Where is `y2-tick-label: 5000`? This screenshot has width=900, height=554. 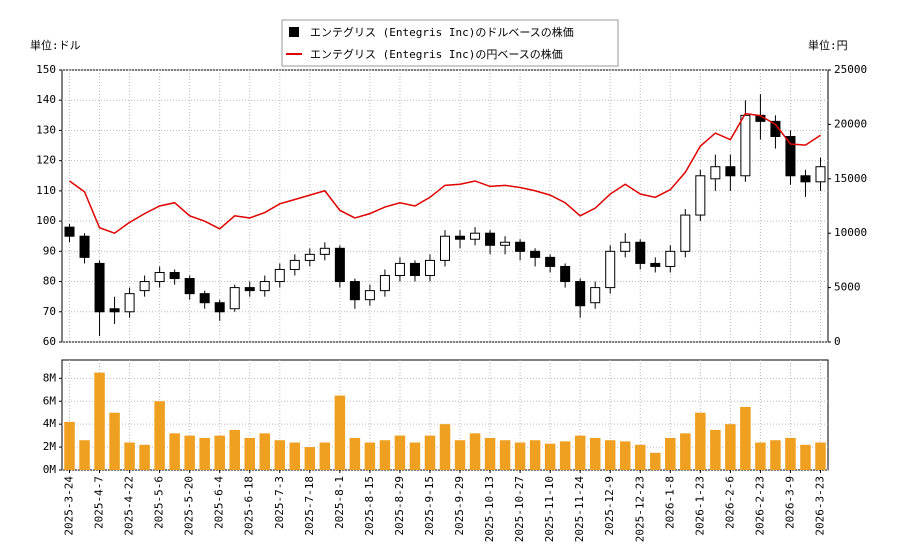 y2-tick-label: 5000 is located at coordinates (847, 287).